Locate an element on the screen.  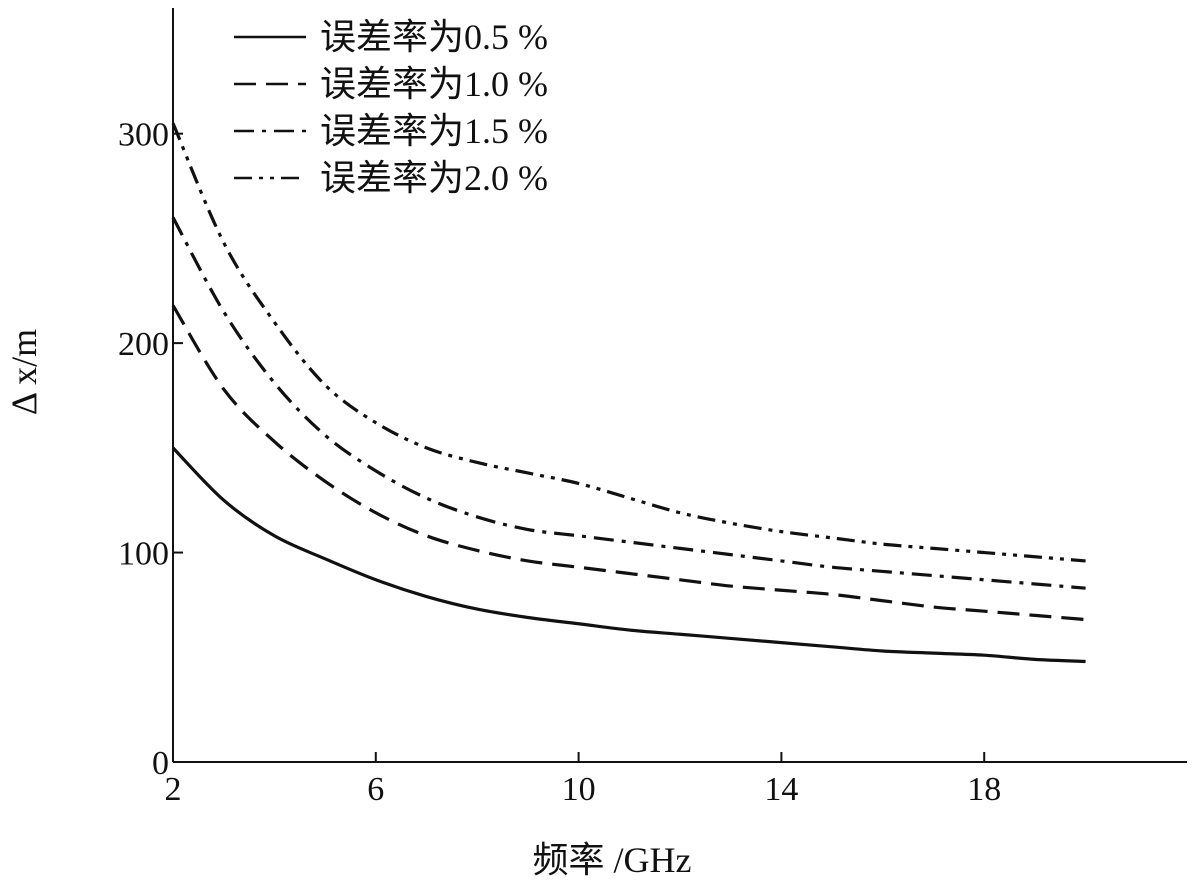
legend-label-2: 误差率为1.0 % is located at coordinates (434, 84).